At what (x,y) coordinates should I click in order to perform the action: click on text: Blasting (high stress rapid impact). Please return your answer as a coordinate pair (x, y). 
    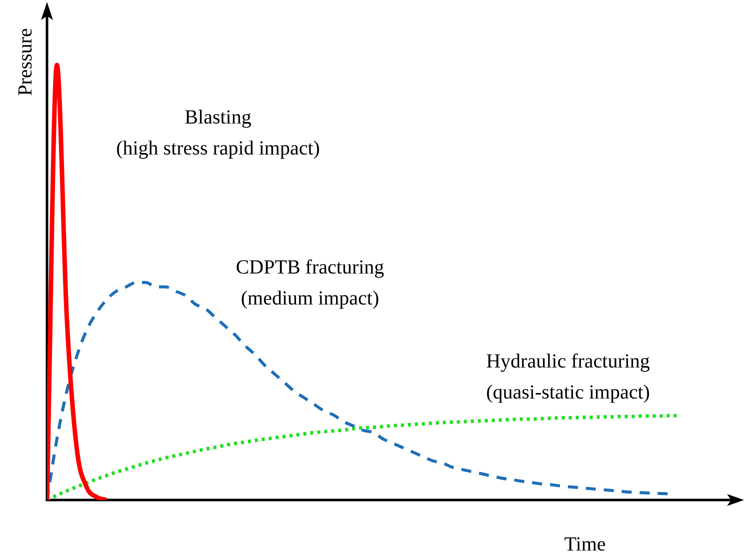
    Looking at the image, I should click on (218, 133).